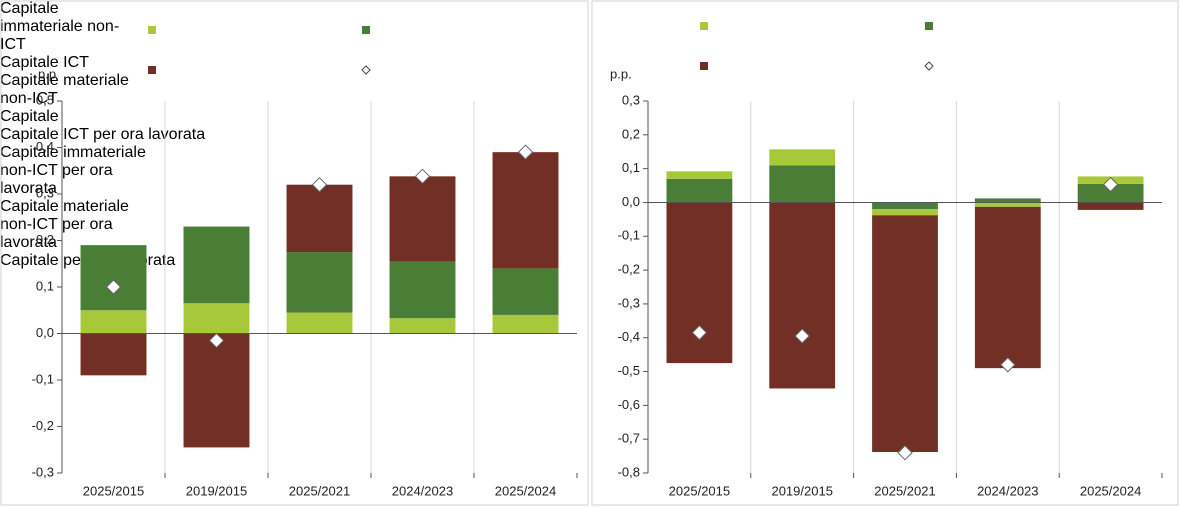  What do you see at coordinates (47, 73) in the screenshot?
I see `y-axis-label: p.p` at bounding box center [47, 73].